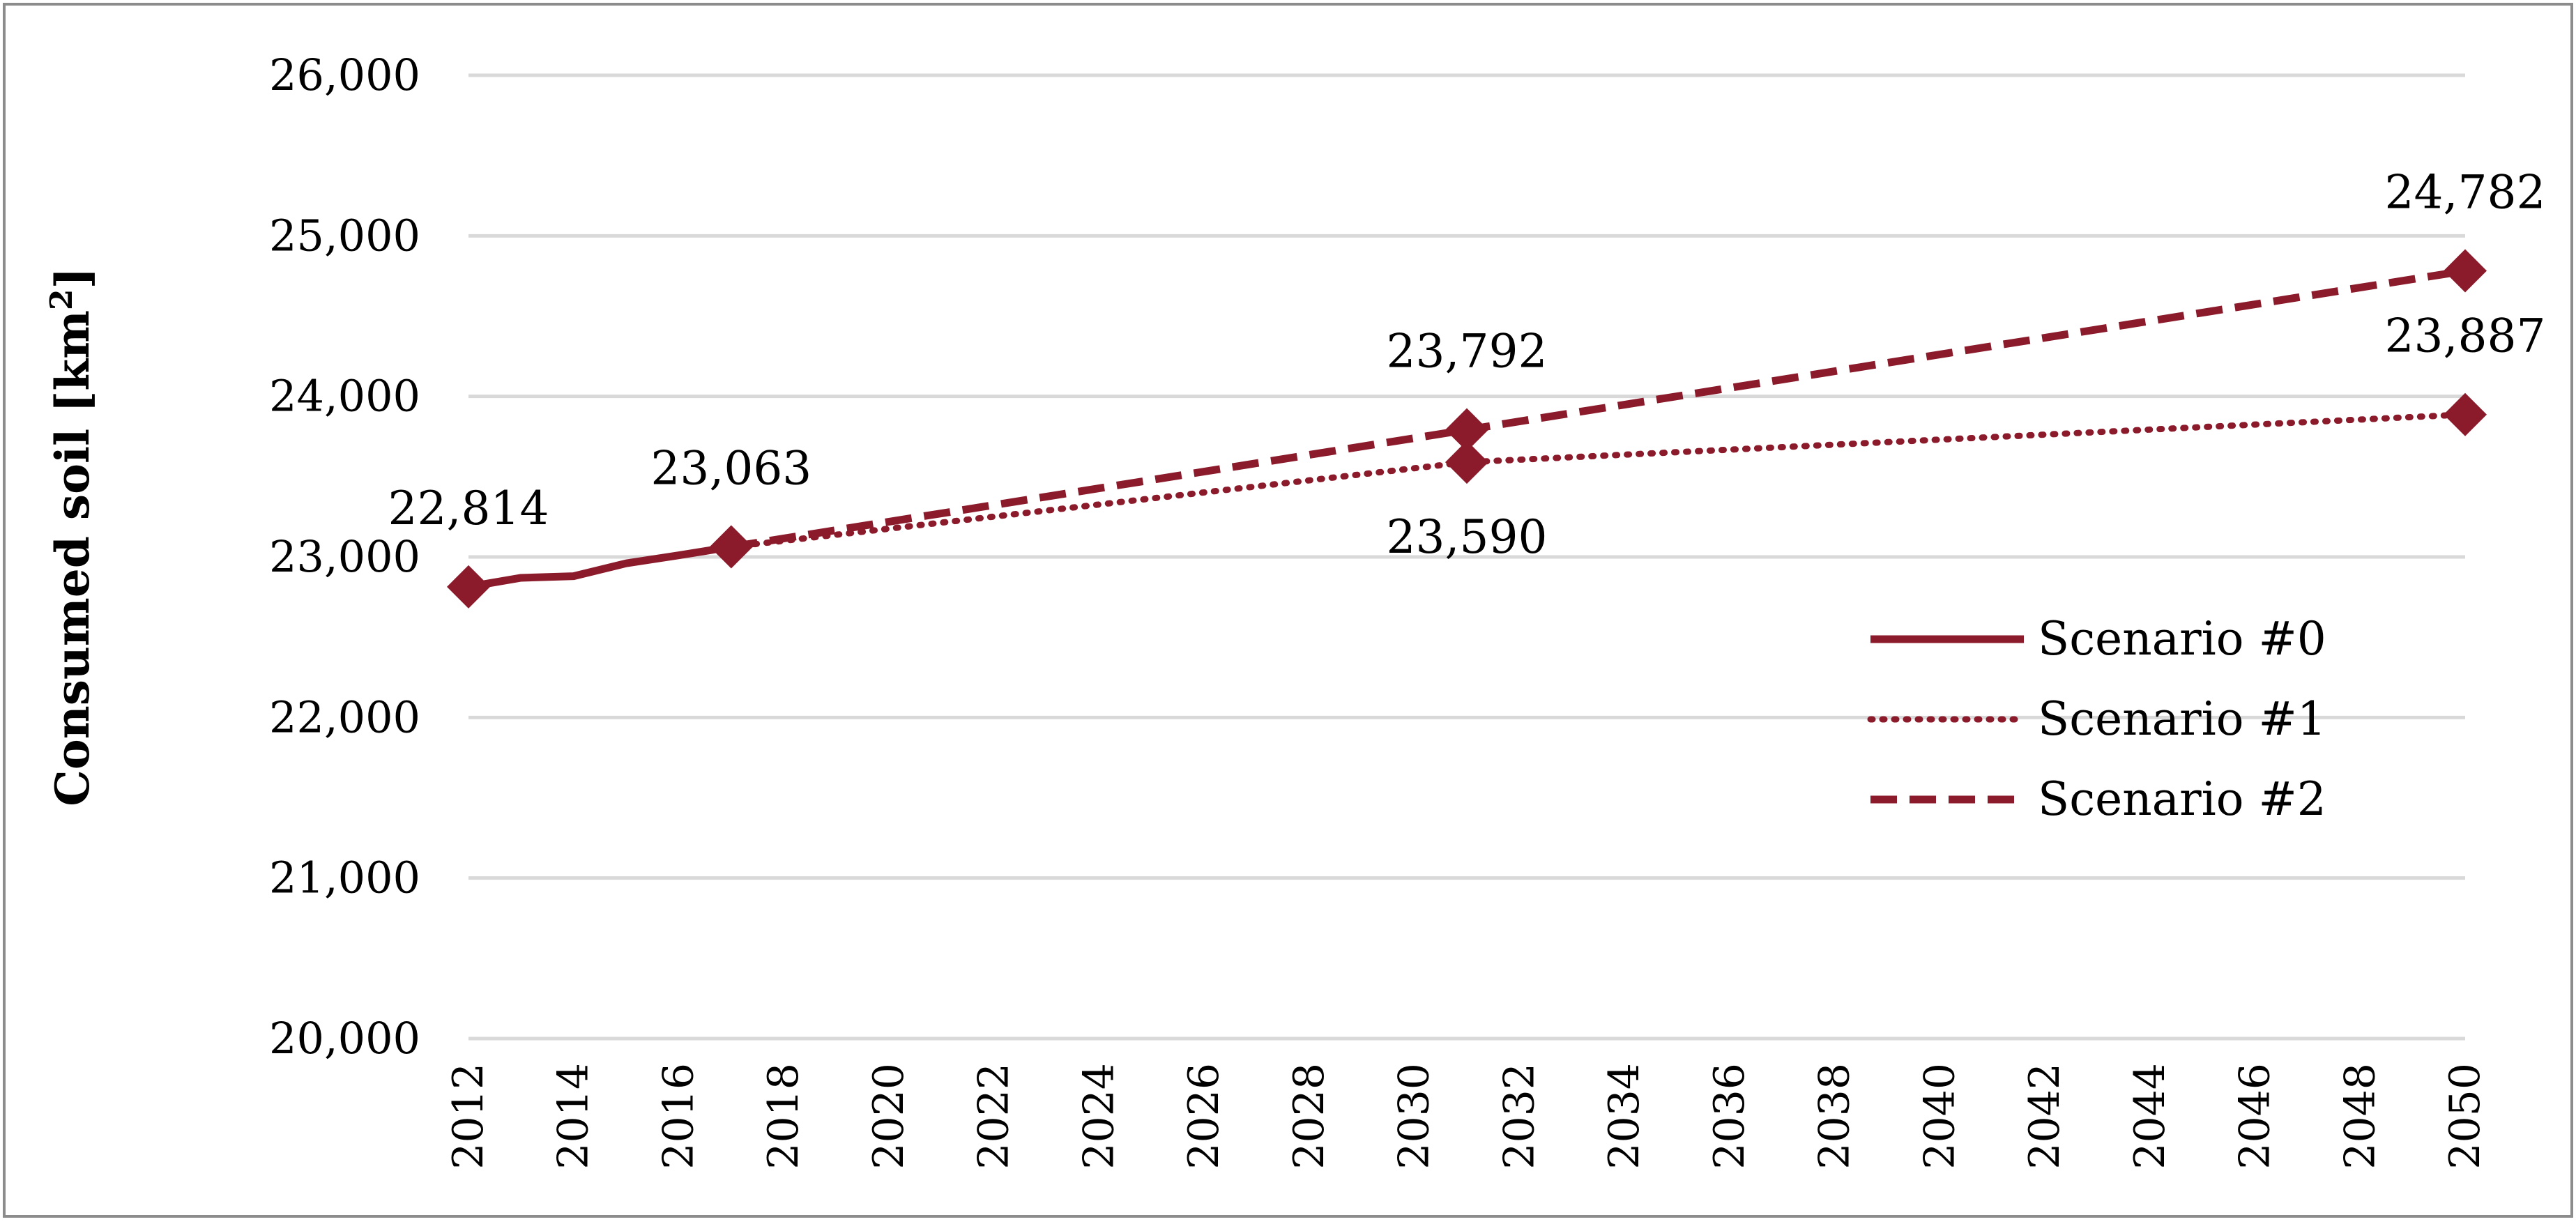  I want to click on y-tick-label: 20,000, so click(344, 1038).